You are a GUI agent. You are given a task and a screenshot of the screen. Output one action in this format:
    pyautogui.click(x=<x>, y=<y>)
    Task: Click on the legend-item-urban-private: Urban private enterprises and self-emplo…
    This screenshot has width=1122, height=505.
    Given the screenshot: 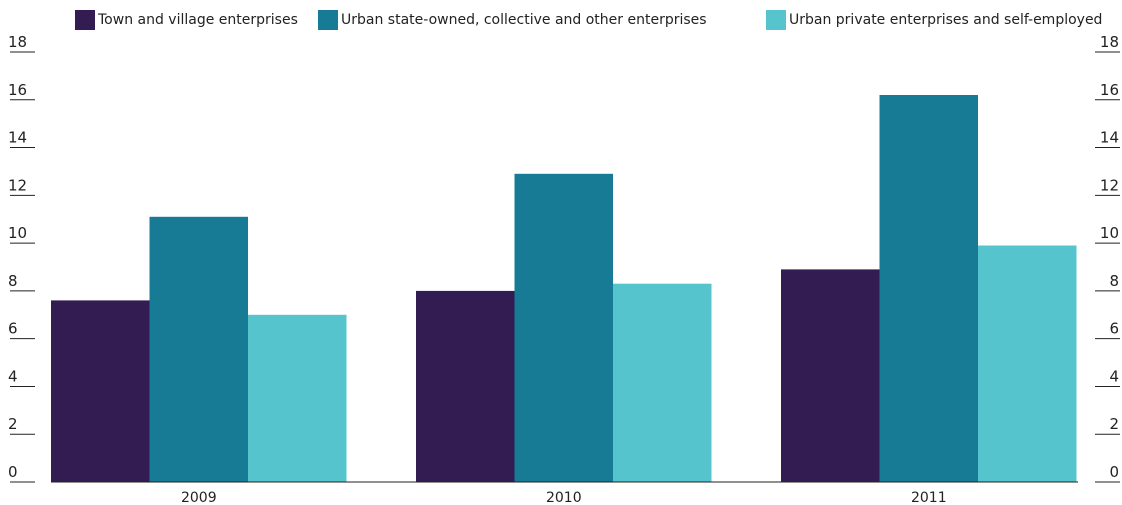 What is the action you would take?
    pyautogui.click(x=934, y=20)
    